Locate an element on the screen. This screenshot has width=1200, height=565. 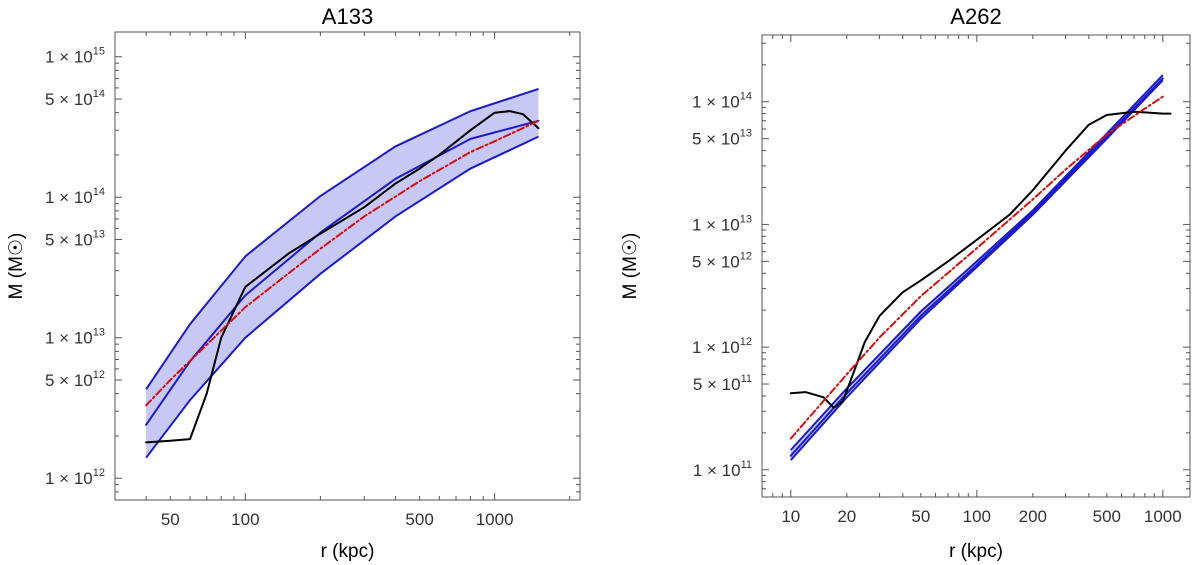
x-tick-label: 20 is located at coordinates (846, 516).